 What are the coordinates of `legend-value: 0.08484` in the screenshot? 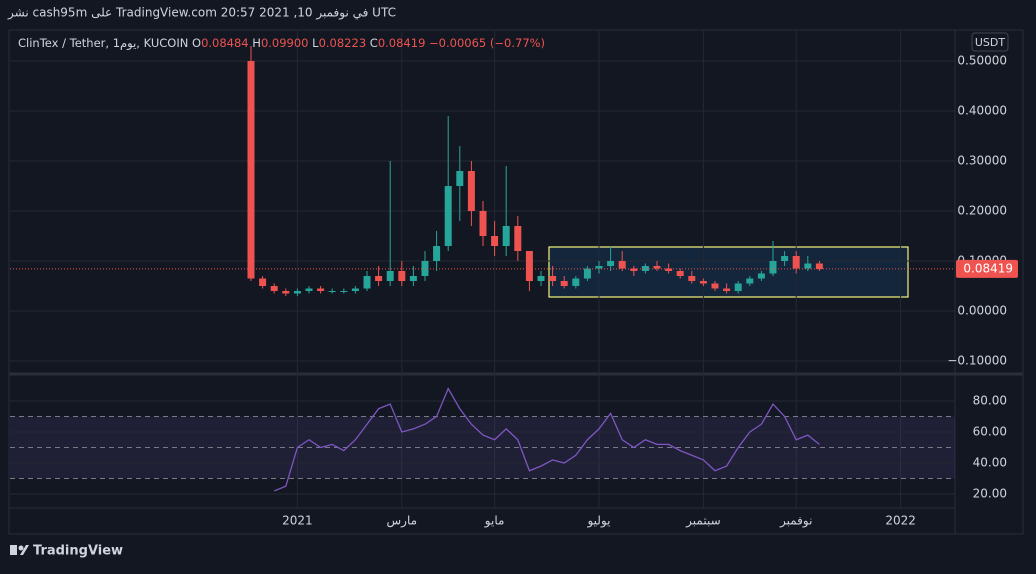 It's located at (225, 43).